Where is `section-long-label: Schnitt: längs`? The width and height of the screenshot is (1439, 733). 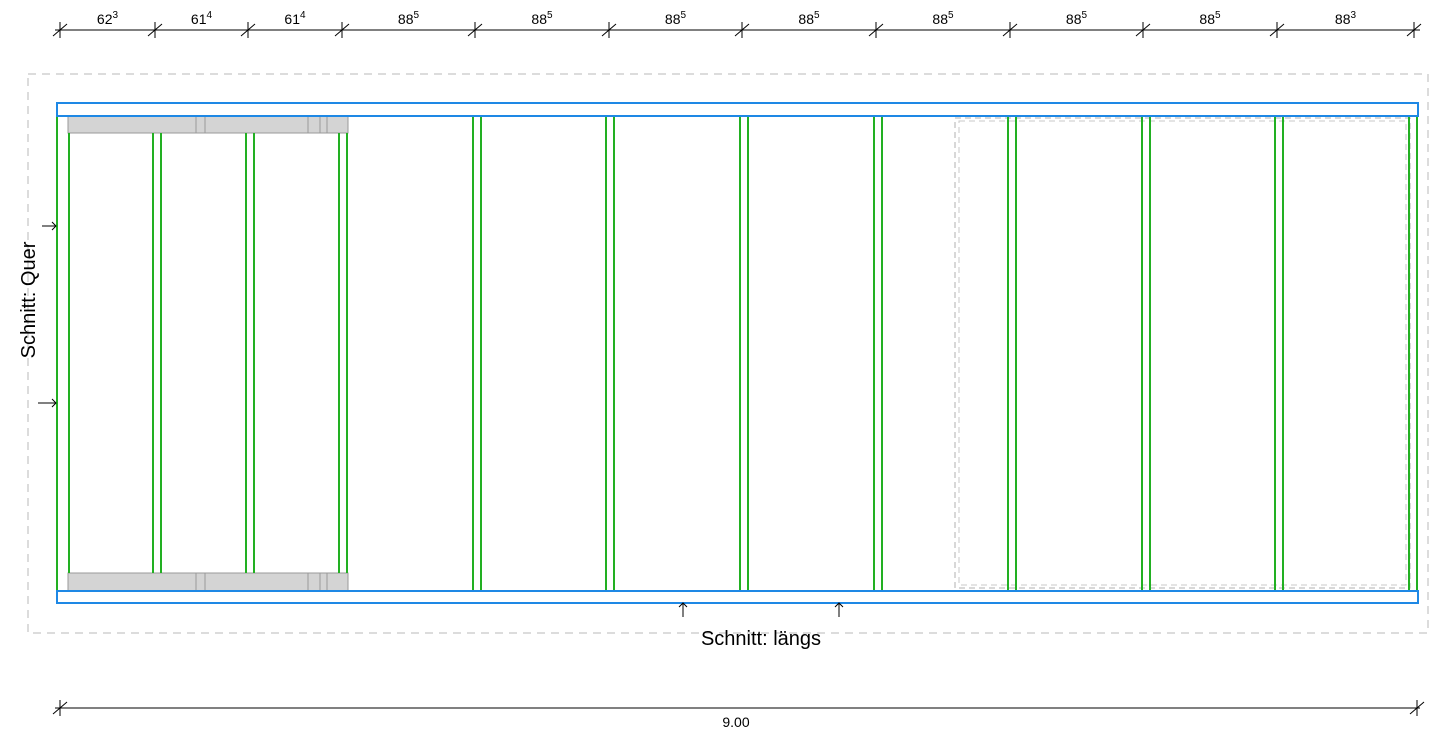 section-long-label: Schnitt: längs is located at coordinates (761, 639).